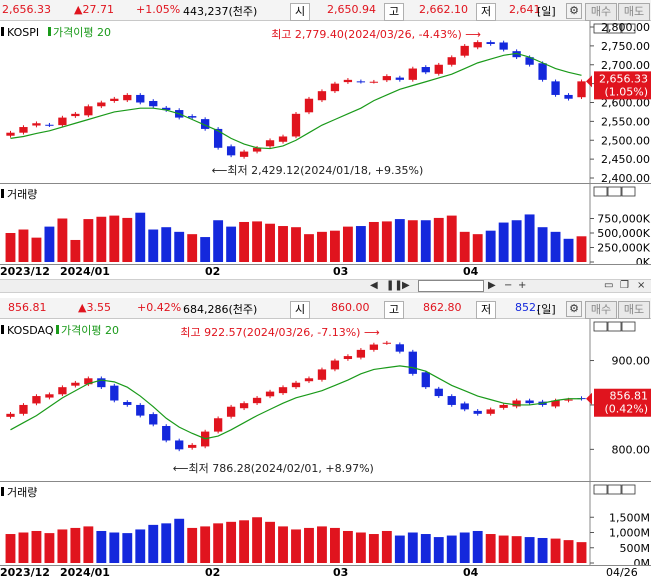  I want to click on price-badge-pct: (1.05%), so click(626, 91).